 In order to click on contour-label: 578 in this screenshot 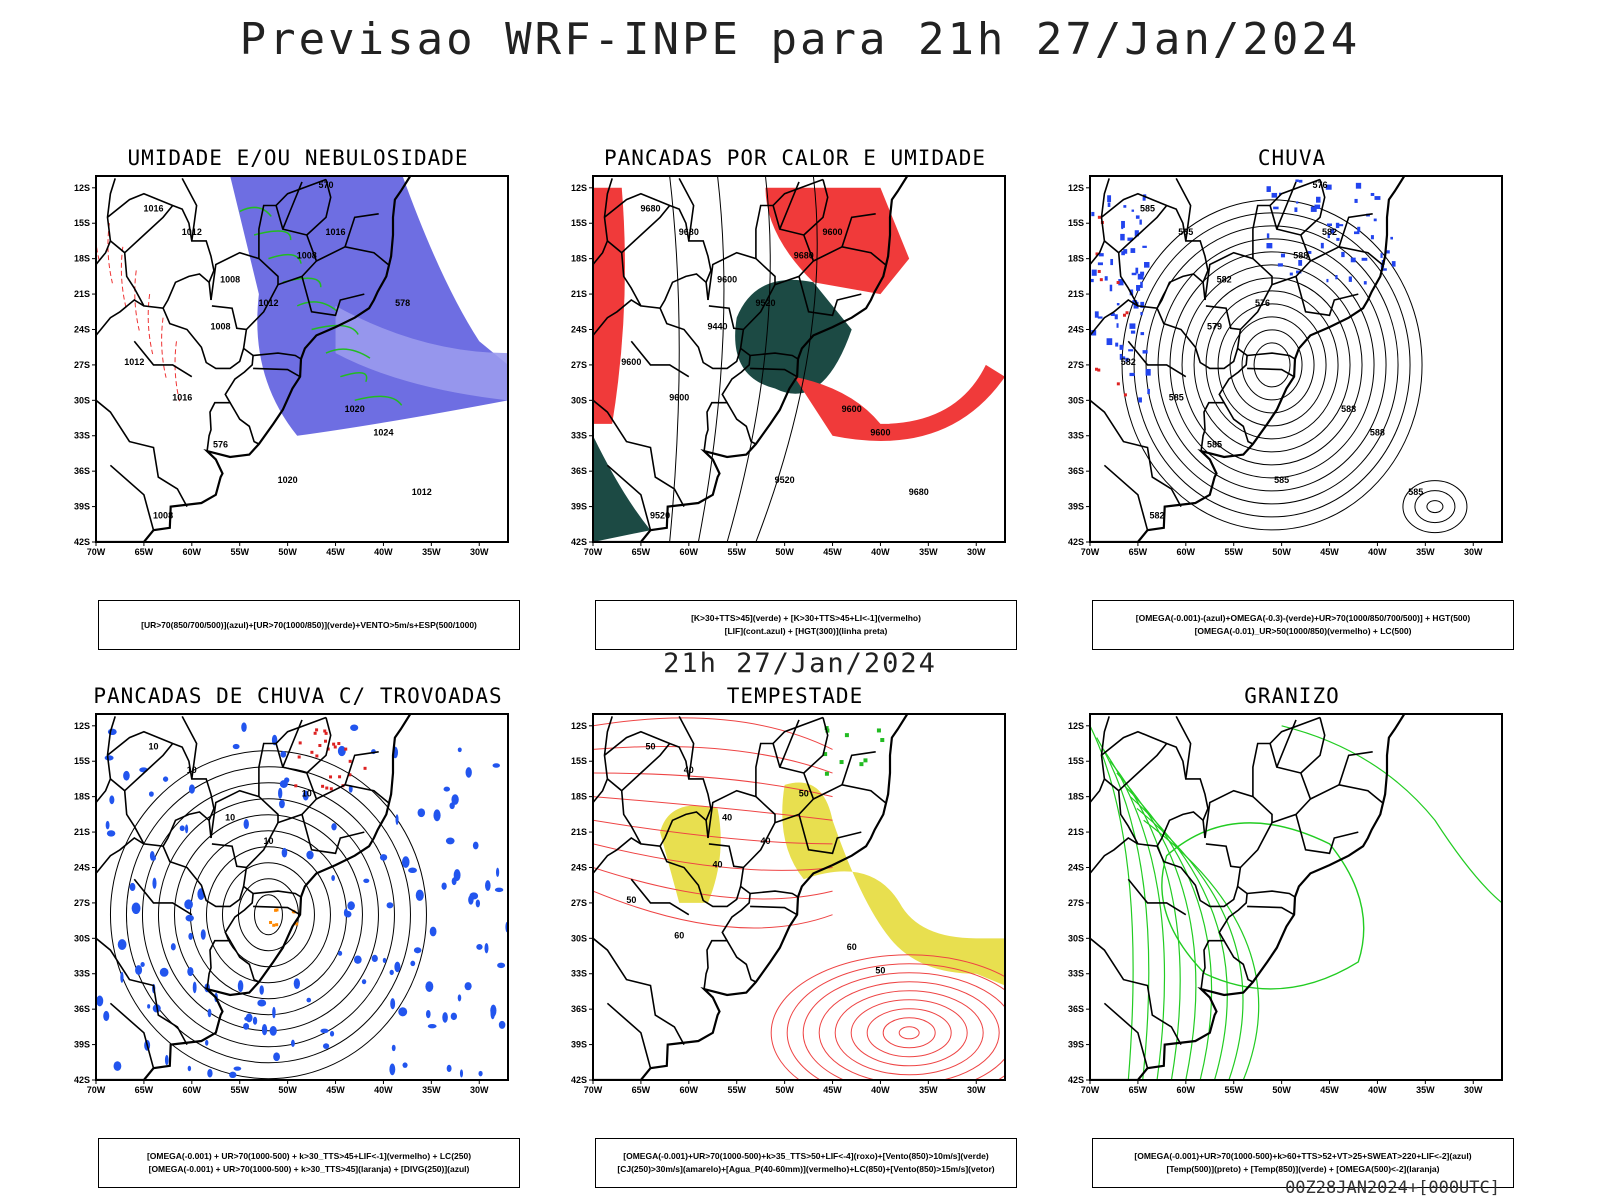, I will do `click(402, 303)`.